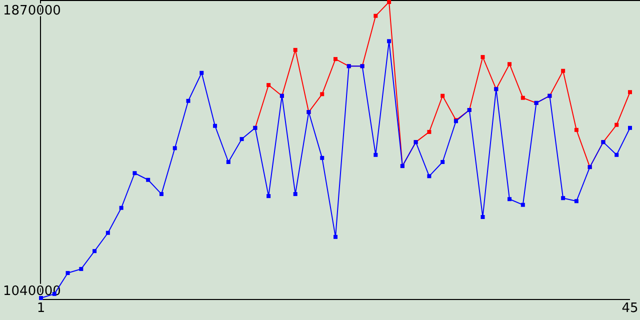 The width and height of the screenshot is (640, 320). What do you see at coordinates (630, 308) in the screenshot?
I see `x-tick-label: 45` at bounding box center [630, 308].